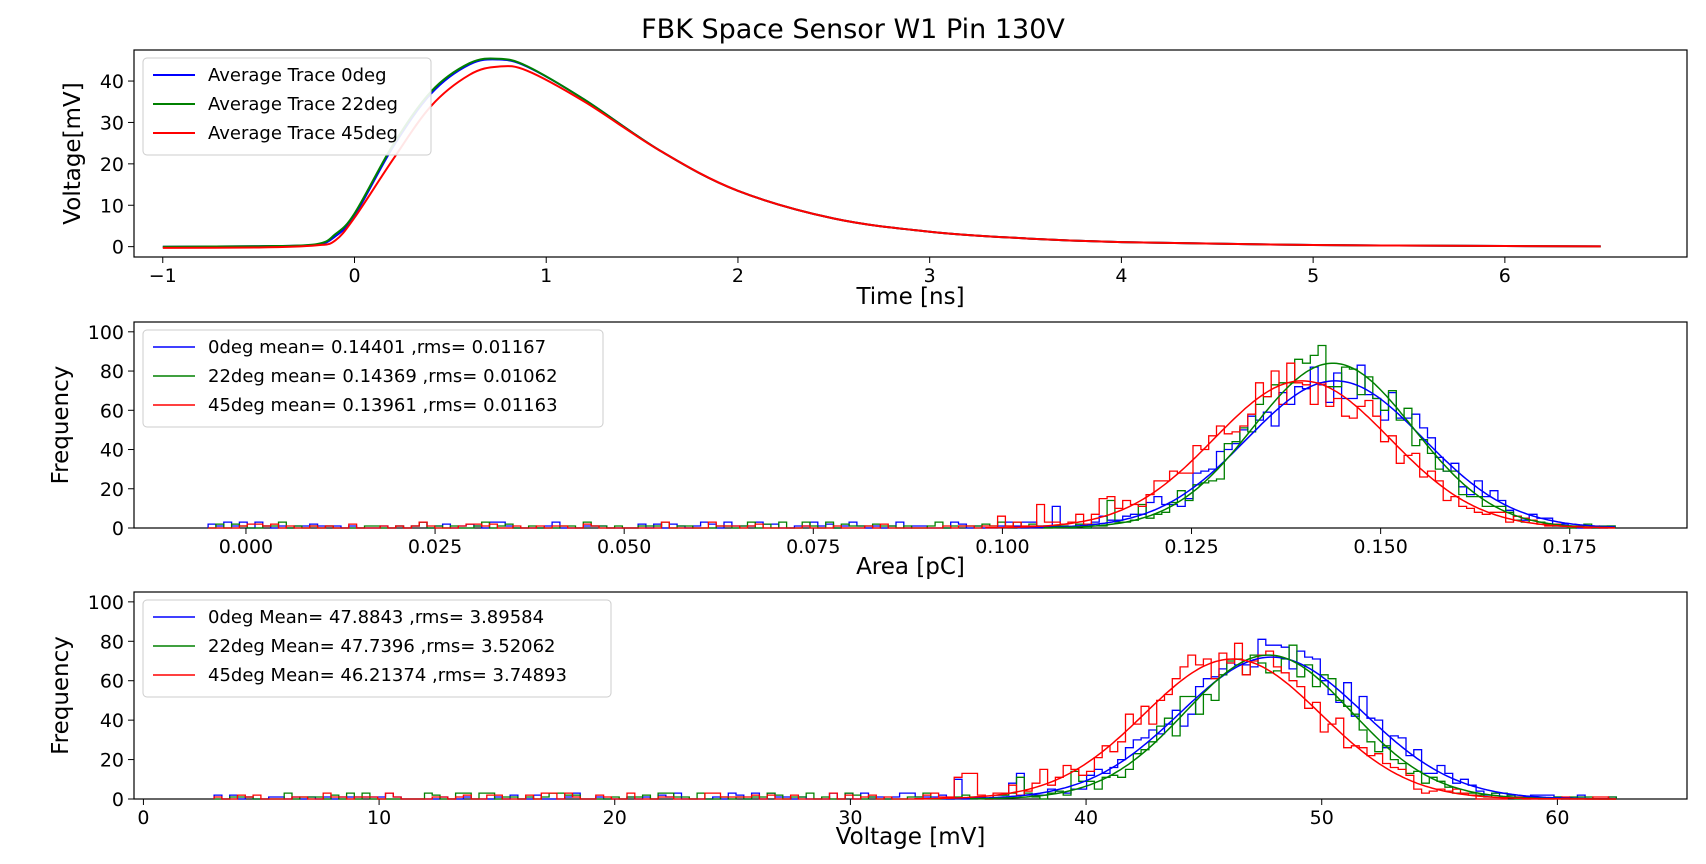 The height and width of the screenshot is (864, 1706). What do you see at coordinates (738, 276) in the screenshot?
I see `x-tick-label: 2` at bounding box center [738, 276].